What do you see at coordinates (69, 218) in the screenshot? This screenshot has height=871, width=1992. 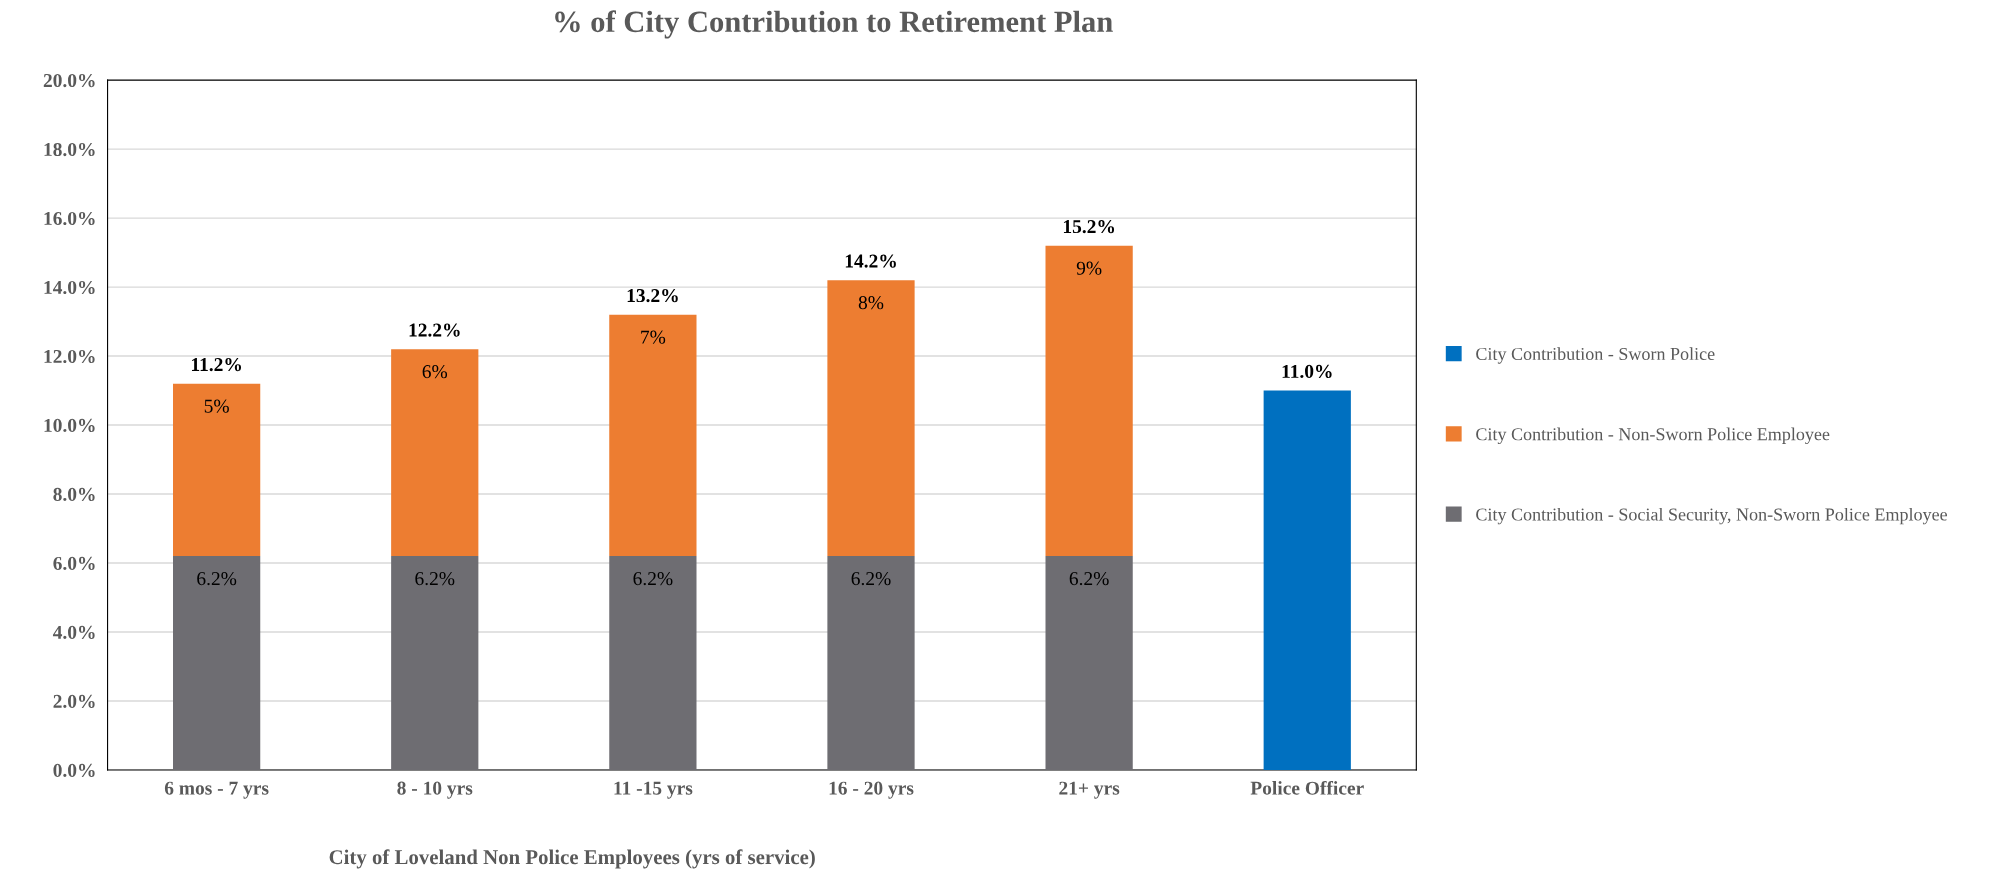 I see `y-tick-label: 16.0%` at bounding box center [69, 218].